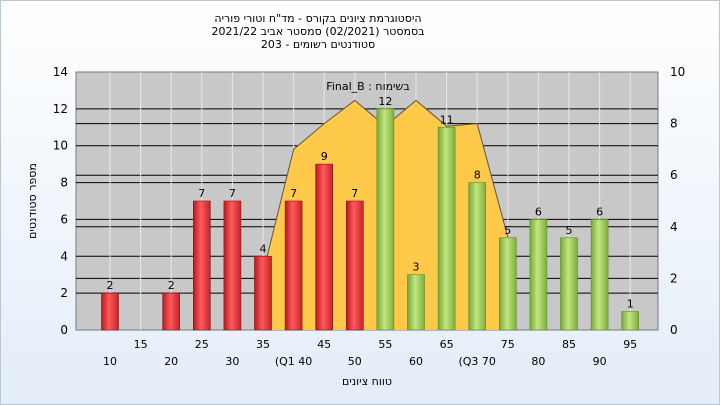  I want to click on y-tick-label: 2, so click(64, 293).